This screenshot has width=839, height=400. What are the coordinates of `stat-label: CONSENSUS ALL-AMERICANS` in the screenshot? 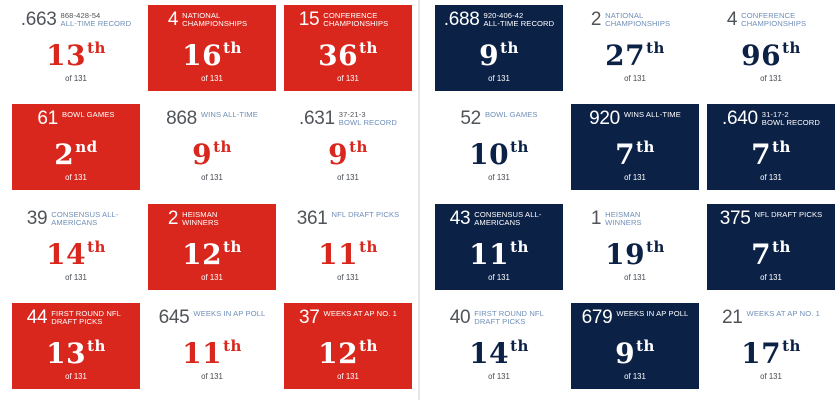 It's located at (511, 219).